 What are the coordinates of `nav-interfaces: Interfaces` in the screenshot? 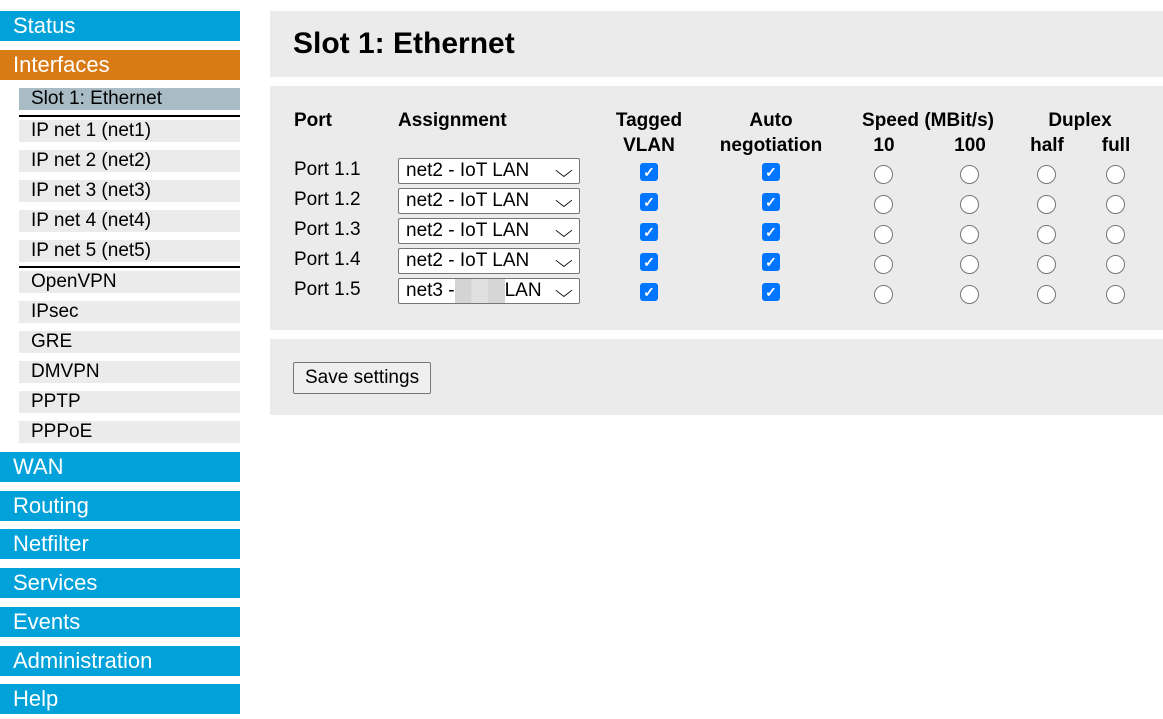 It's located at (120, 65).